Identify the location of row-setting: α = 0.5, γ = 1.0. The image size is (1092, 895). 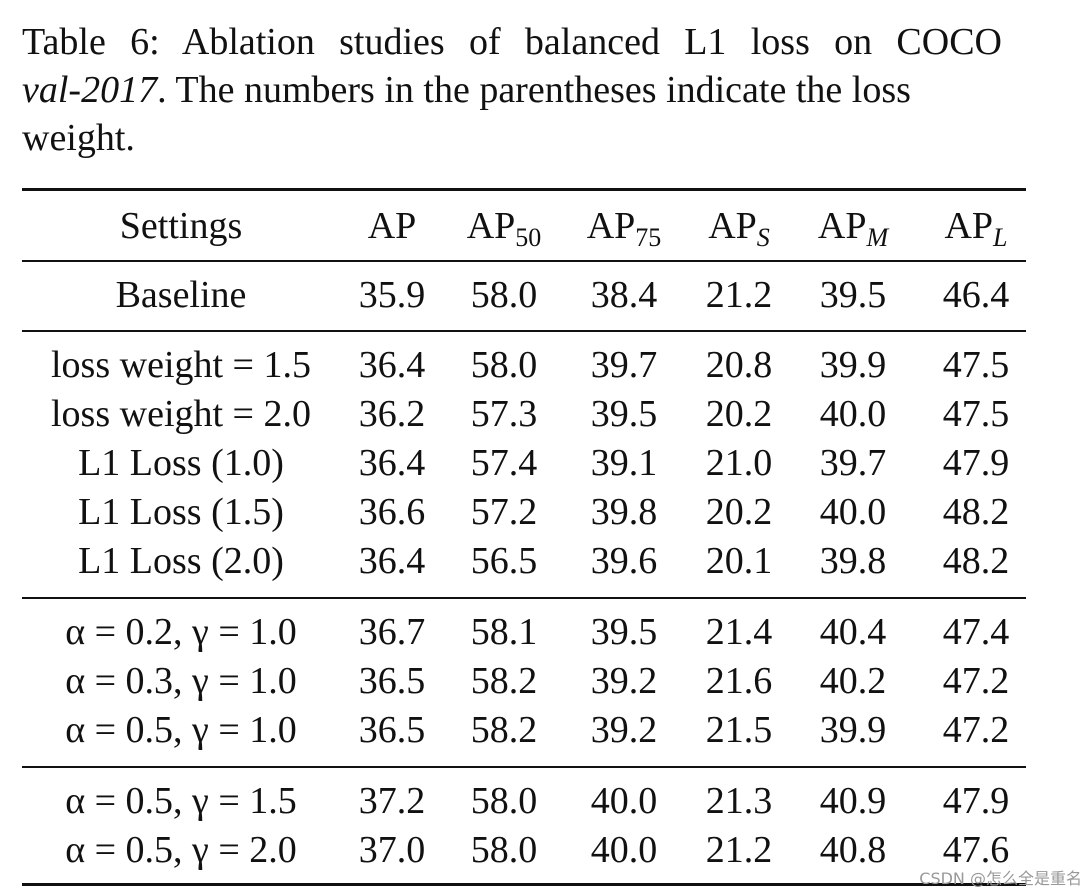
(181, 730).